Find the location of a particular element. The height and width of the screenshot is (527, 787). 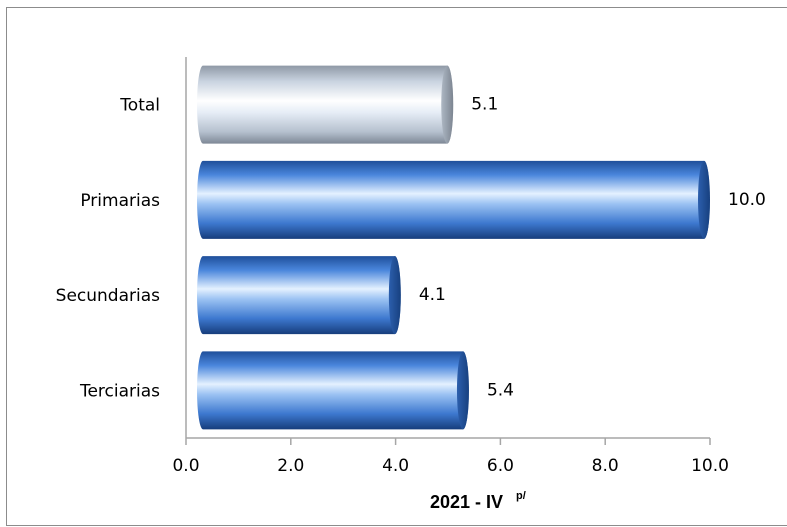

bar-cap-terciarias is located at coordinates (462, 390).